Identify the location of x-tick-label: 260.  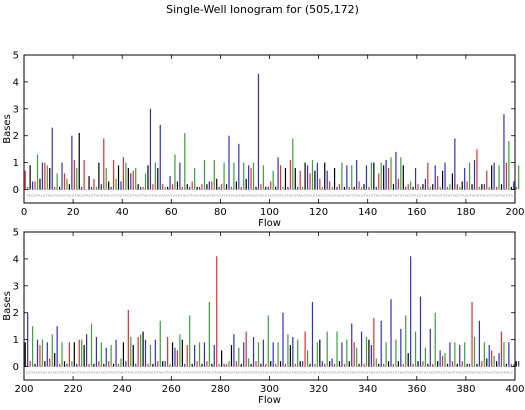
(171, 389).